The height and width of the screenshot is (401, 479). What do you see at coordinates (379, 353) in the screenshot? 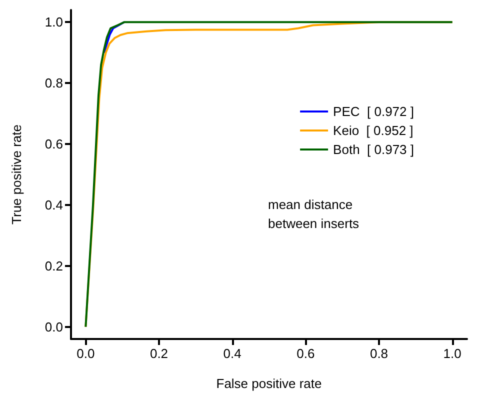
I see `x-tick-label: 0.8` at bounding box center [379, 353].